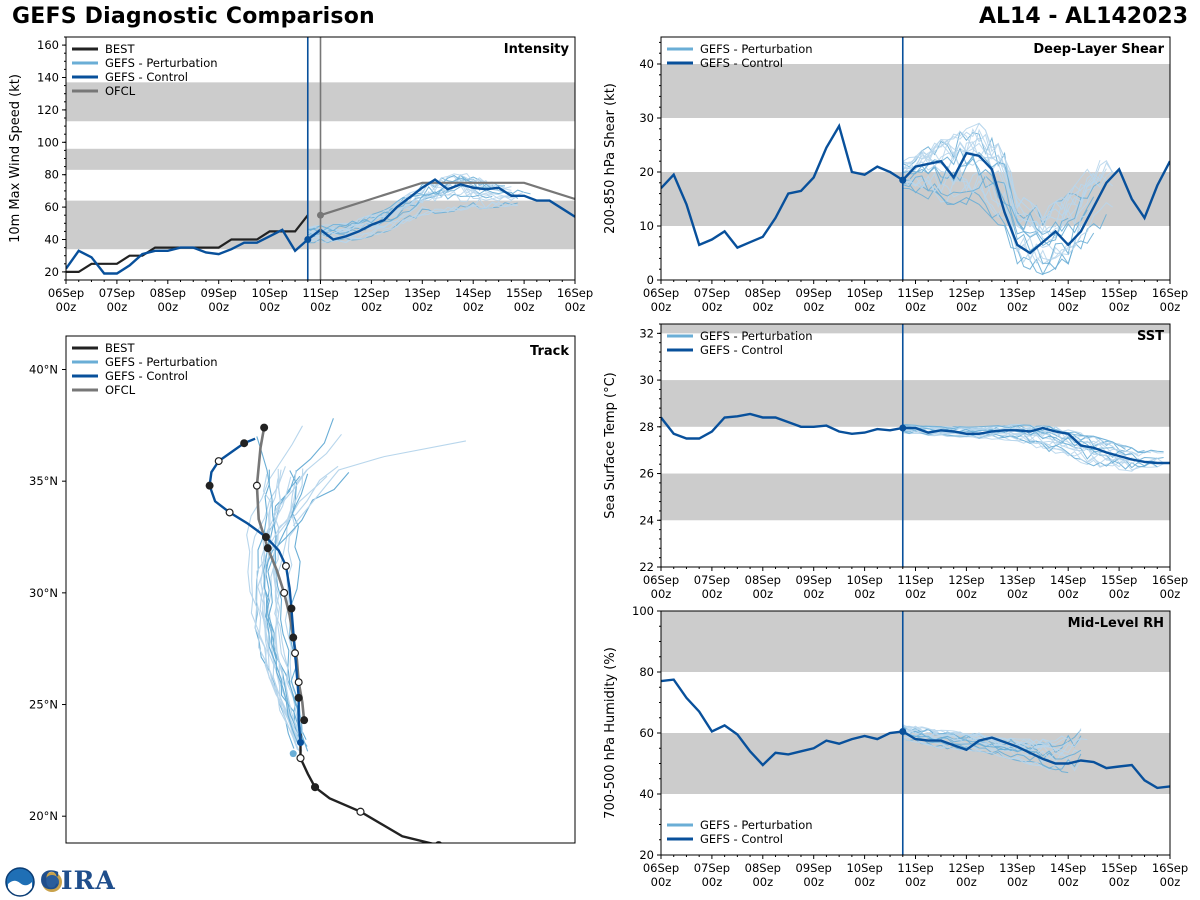 Image resolution: width=1200 pixels, height=900 pixels. Describe the element at coordinates (161, 362) in the screenshot. I see `track-legend-label-1: GEFS - Perturbation` at that location.